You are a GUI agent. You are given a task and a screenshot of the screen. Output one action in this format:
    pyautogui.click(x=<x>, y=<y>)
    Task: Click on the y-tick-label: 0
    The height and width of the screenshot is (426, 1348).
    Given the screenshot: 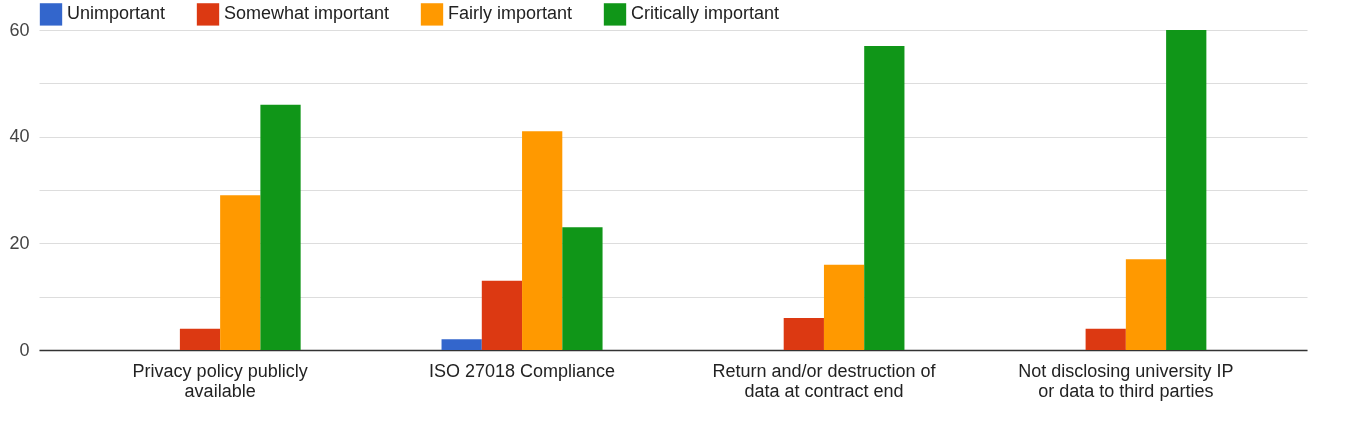 What is the action you would take?
    pyautogui.click(x=24, y=349)
    